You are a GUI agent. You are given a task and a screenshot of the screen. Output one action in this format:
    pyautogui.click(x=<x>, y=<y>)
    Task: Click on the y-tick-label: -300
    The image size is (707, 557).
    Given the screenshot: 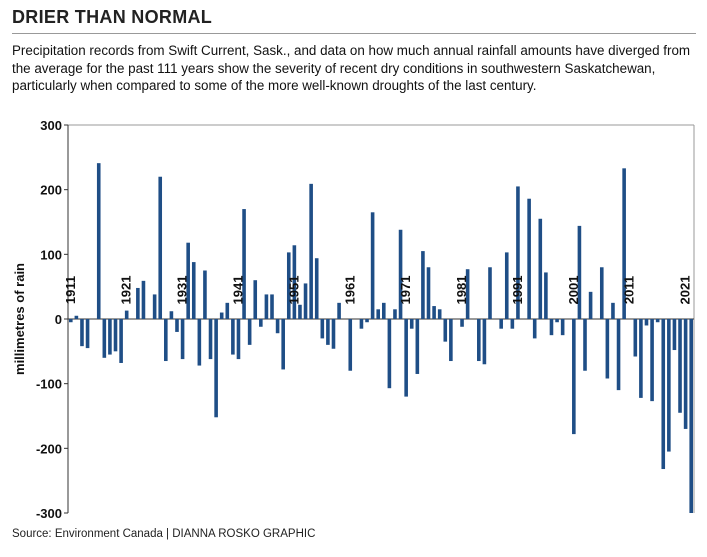 What is the action you would take?
    pyautogui.click(x=49, y=513)
    